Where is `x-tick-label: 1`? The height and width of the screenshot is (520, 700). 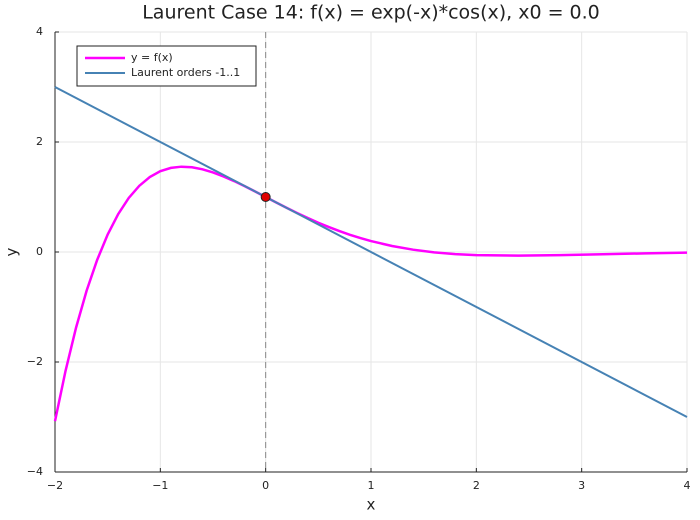 x-tick-label: 1 is located at coordinates (371, 485).